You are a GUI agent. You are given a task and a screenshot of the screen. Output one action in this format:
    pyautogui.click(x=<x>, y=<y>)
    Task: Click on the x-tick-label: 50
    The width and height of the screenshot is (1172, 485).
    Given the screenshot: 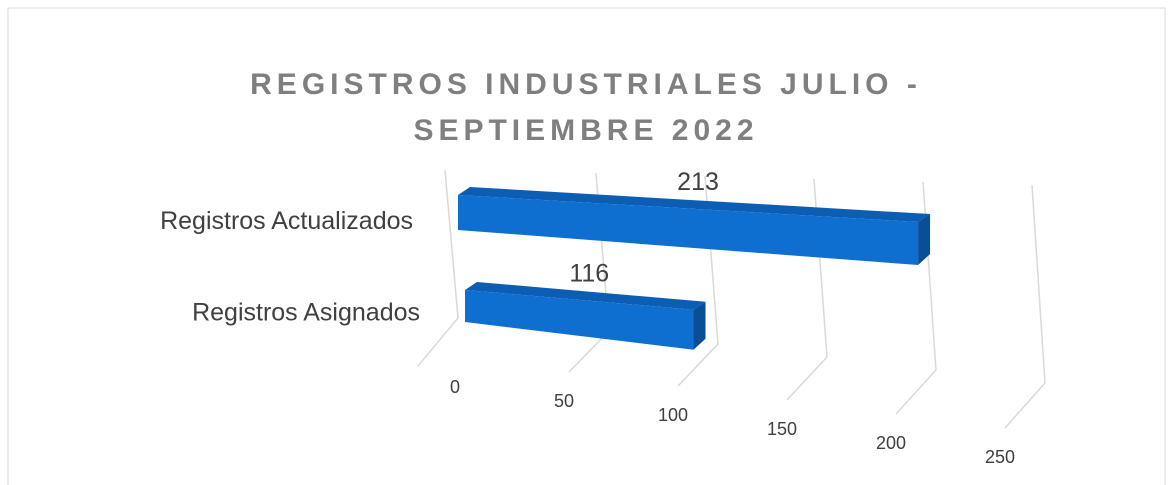 What is the action you would take?
    pyautogui.click(x=564, y=401)
    